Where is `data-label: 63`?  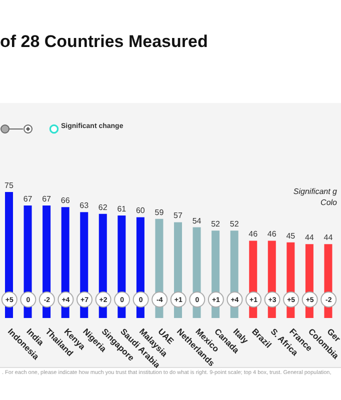
data-label: 63 is located at coordinates (85, 205).